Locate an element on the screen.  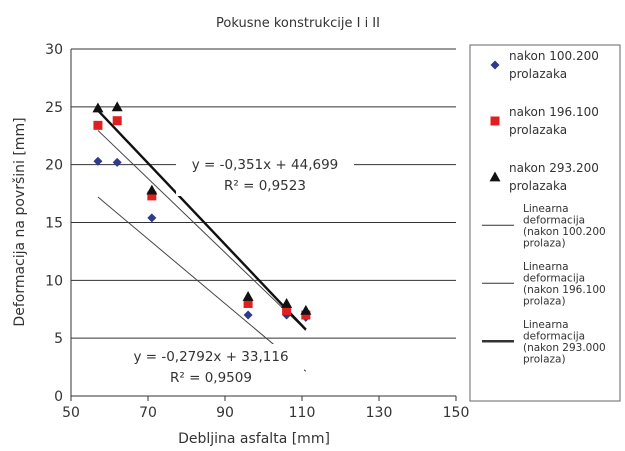
y-tick-label: 30 is located at coordinates (54, 50).